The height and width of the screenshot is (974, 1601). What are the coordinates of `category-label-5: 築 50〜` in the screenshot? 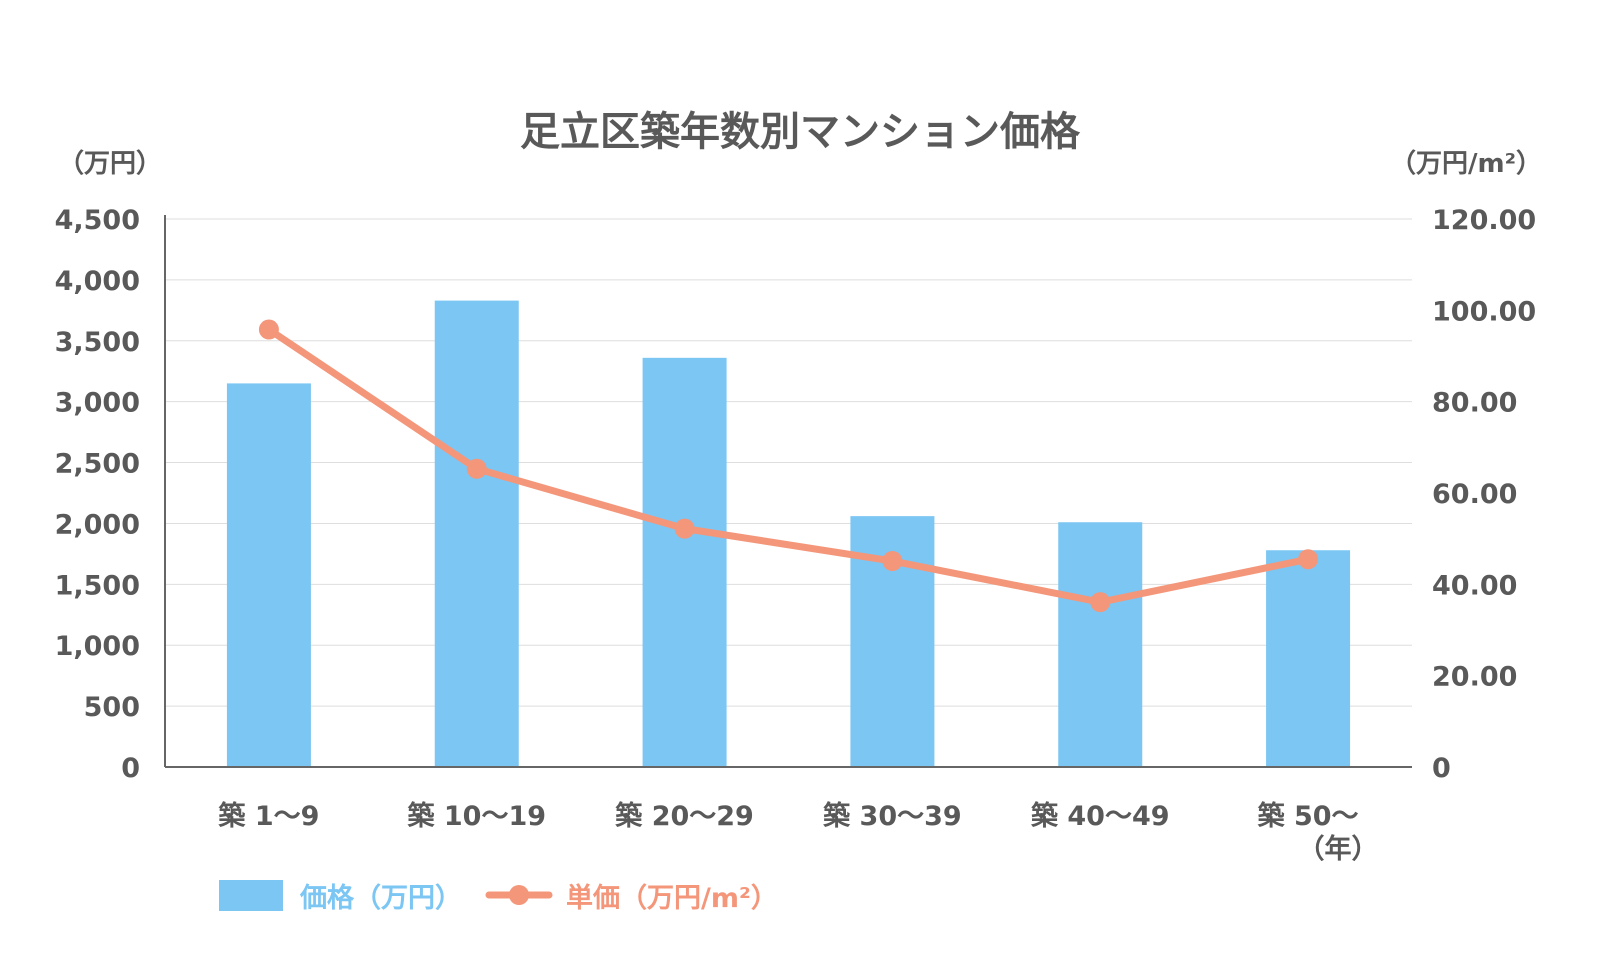 It's located at (1308, 816).